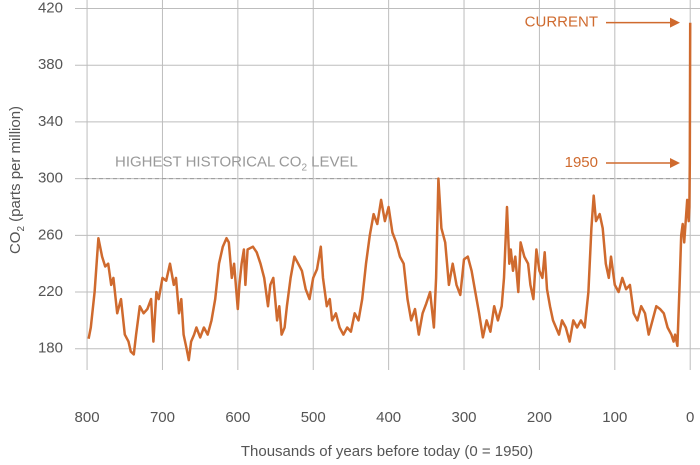 This screenshot has height=465, width=700. I want to click on threshold-label-part: HIGHEST HISTORICAL CO, so click(208, 162).